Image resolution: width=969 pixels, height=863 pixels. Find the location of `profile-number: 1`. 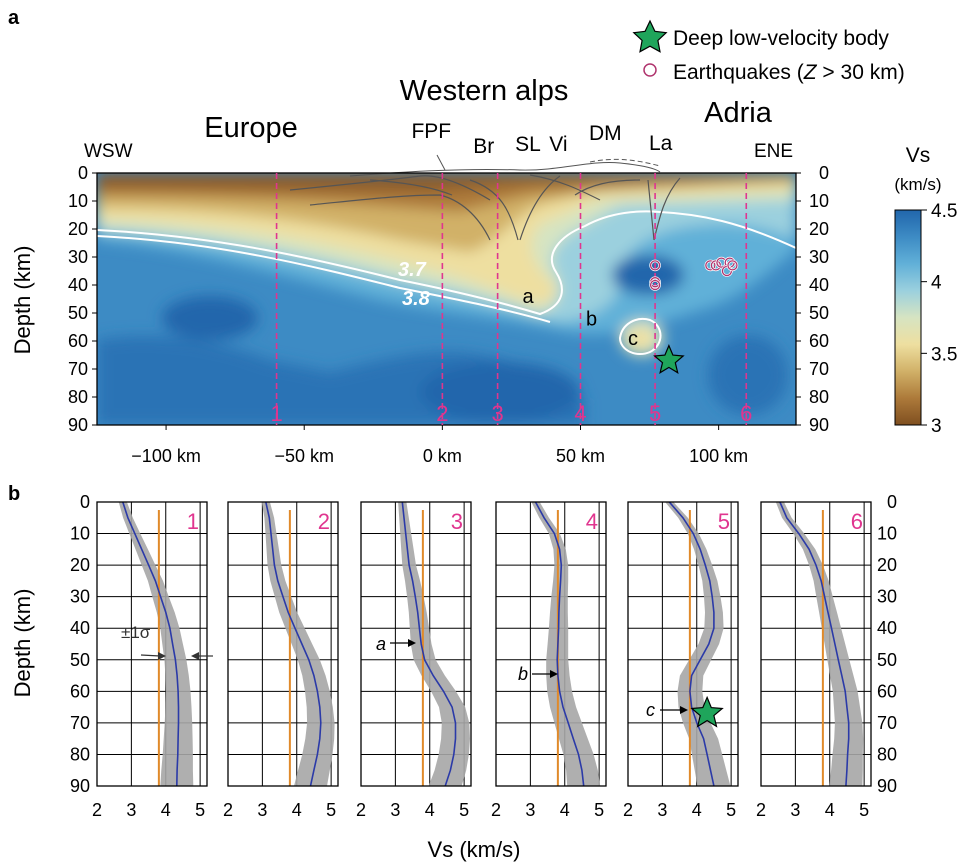

profile-number: 1 is located at coordinates (193, 521).